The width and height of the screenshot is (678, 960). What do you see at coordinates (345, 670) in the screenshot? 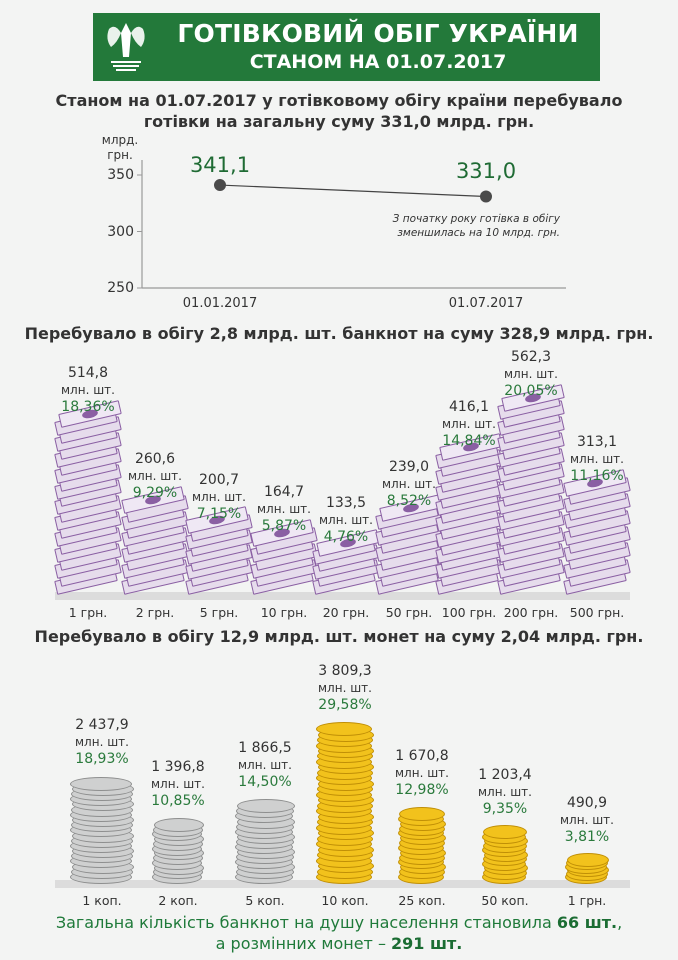
I see `coin-count: 3 809,3` at bounding box center [345, 670].